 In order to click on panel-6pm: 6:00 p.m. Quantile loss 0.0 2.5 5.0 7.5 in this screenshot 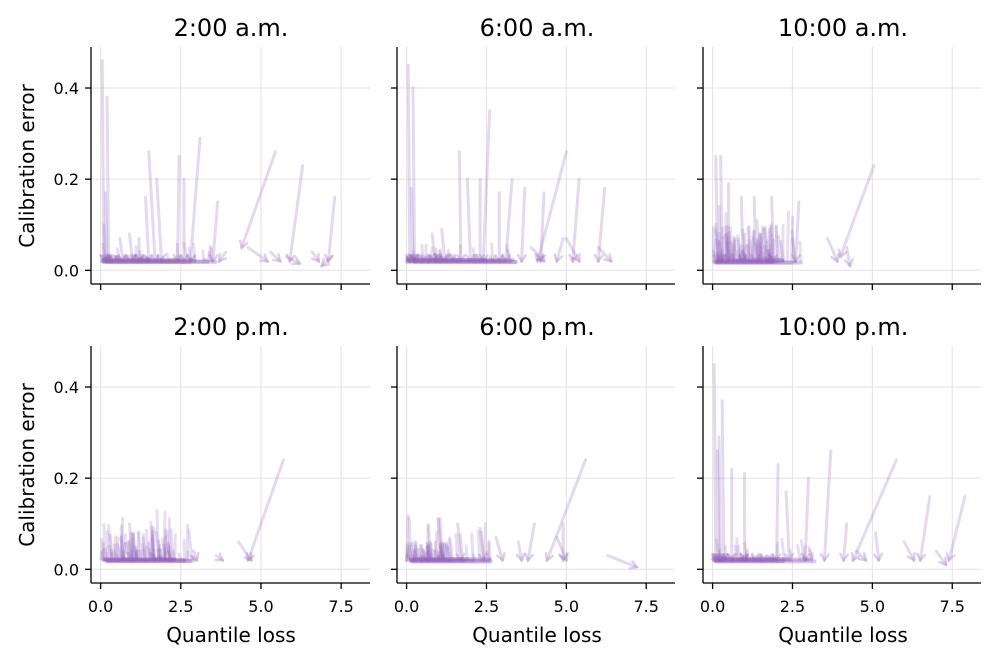, I will do `click(533, 480)`.